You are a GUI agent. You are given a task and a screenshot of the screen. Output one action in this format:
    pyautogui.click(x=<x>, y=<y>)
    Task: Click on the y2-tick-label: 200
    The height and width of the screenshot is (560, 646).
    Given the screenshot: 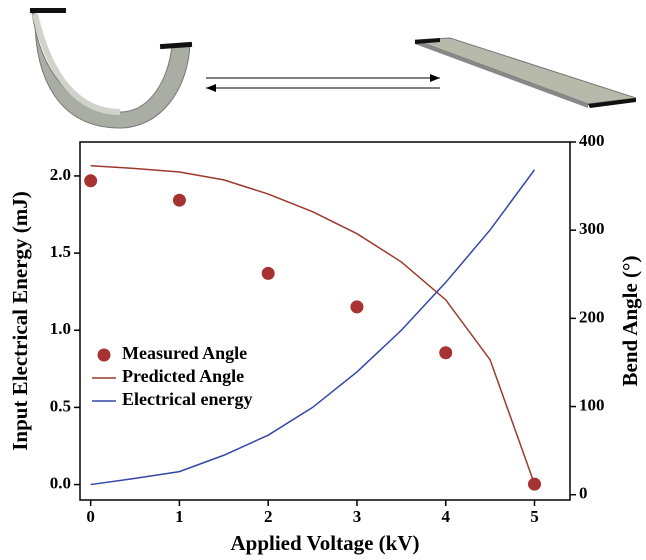 What is the action you would take?
    pyautogui.click(x=592, y=316)
    